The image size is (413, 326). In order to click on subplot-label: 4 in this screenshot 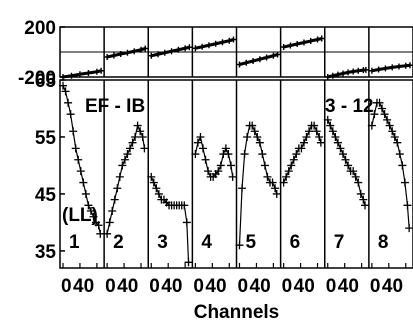, I will do `click(206, 242)`.